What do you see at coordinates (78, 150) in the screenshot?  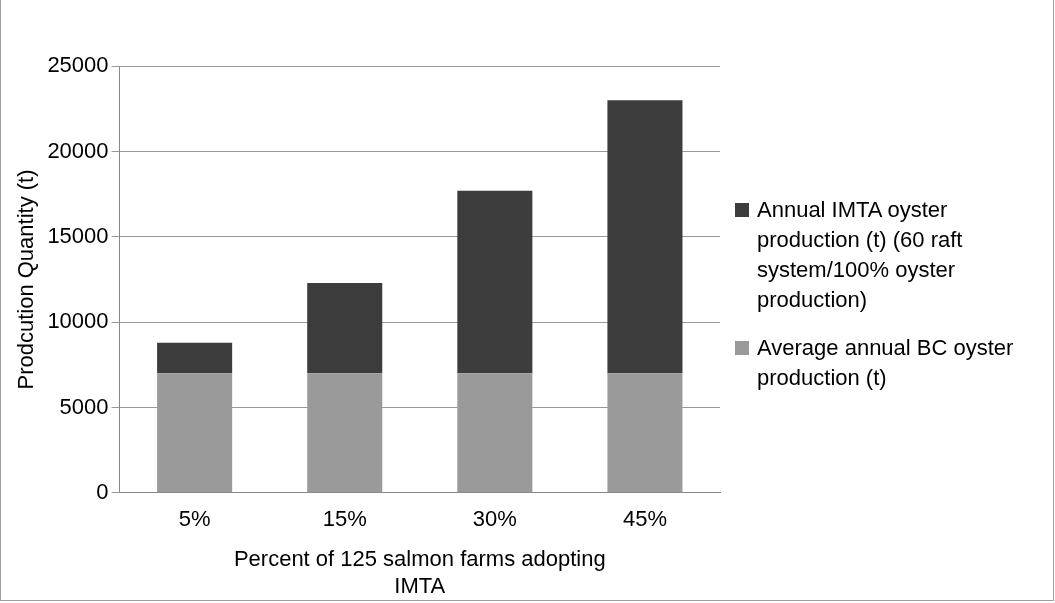 I see `y-tick-label: 20000` at bounding box center [78, 150].